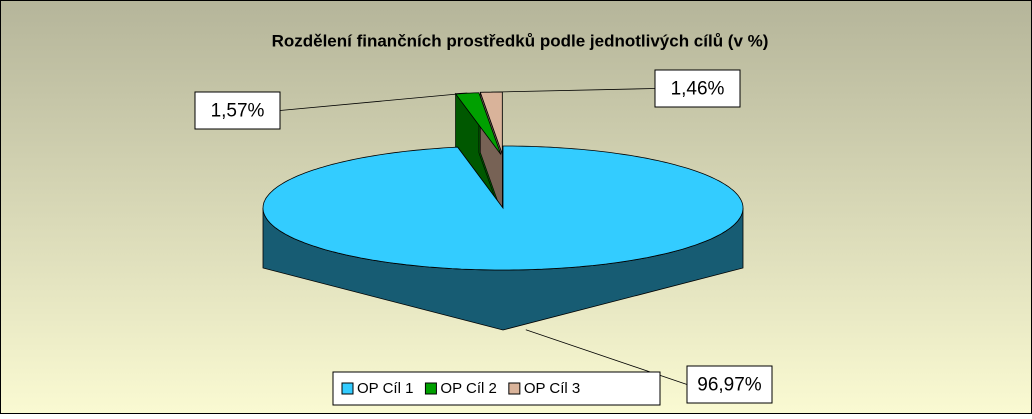  I want to click on data-label: 96,97%, so click(729, 385).